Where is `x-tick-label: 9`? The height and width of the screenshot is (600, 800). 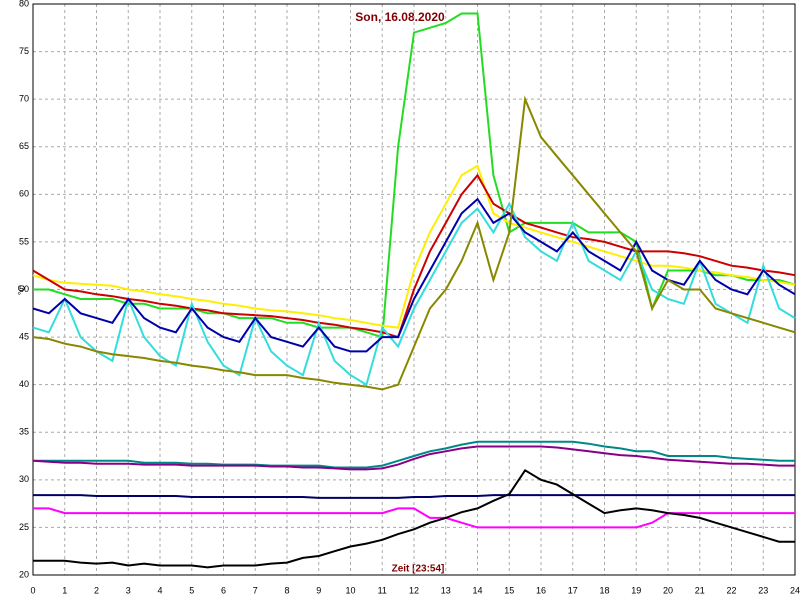
x-tick-label: 9 is located at coordinates (318, 590).